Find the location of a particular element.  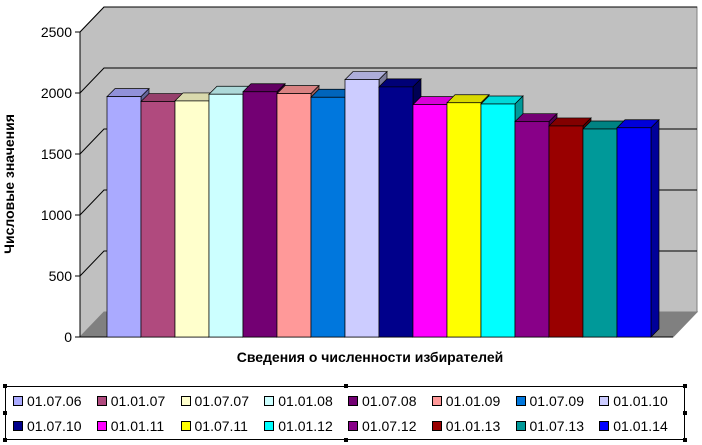

legend-label: 01.01.14 is located at coordinates (640, 426).